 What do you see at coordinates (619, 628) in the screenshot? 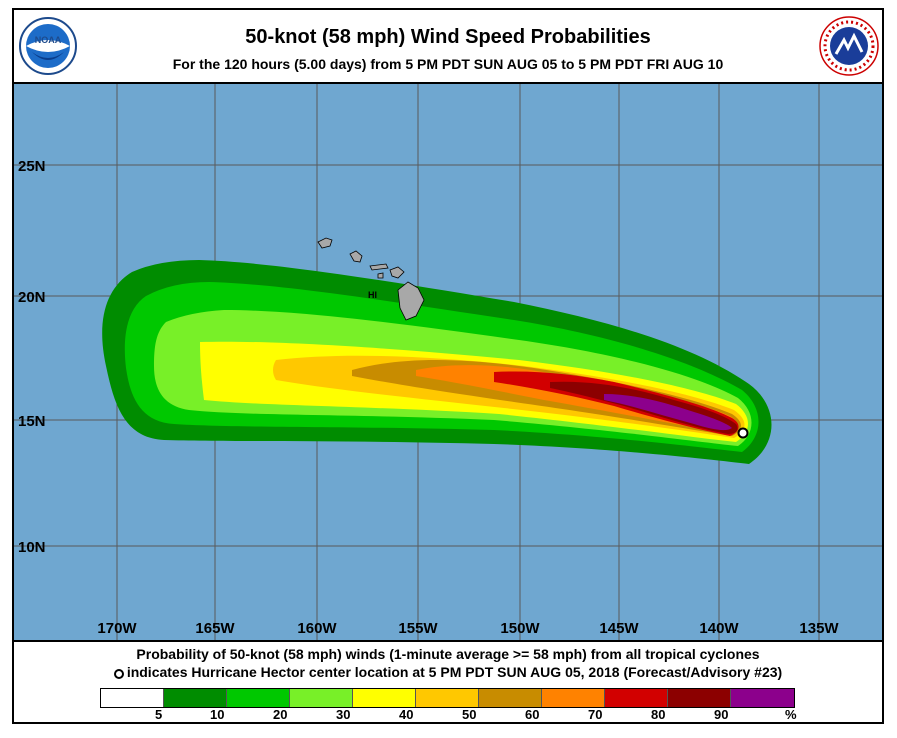
I see `longitude-label: 145W` at bounding box center [619, 628].